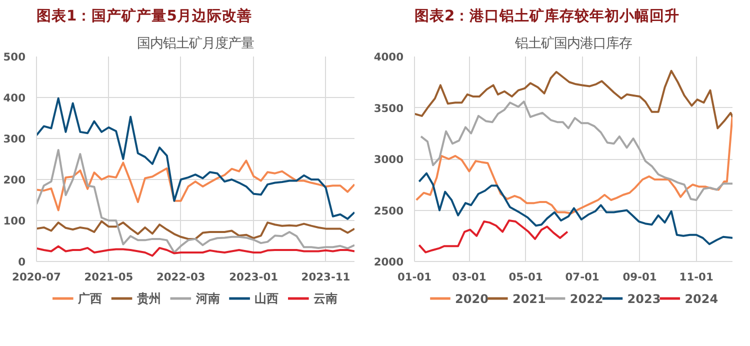 This screenshot has width=750, height=346. What do you see at coordinates (148, 299) in the screenshot?
I see `legend-label: 贵州` at bounding box center [148, 299].